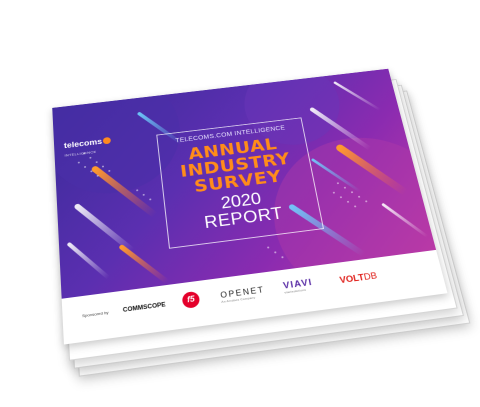  What do you see at coordinates (298, 286) in the screenshot?
I see `viavi-logo: VIAVI viavisolutions` at bounding box center [298, 286].